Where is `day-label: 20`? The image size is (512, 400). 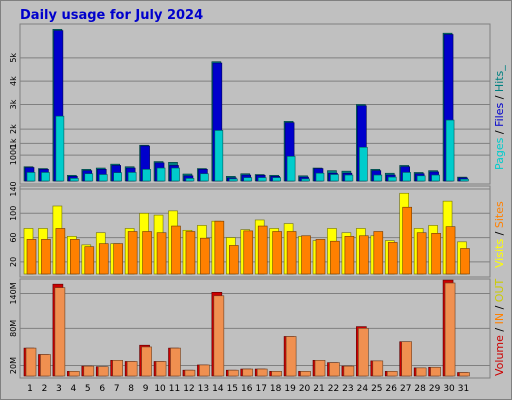 day-label: 20 is located at coordinates (305, 389).